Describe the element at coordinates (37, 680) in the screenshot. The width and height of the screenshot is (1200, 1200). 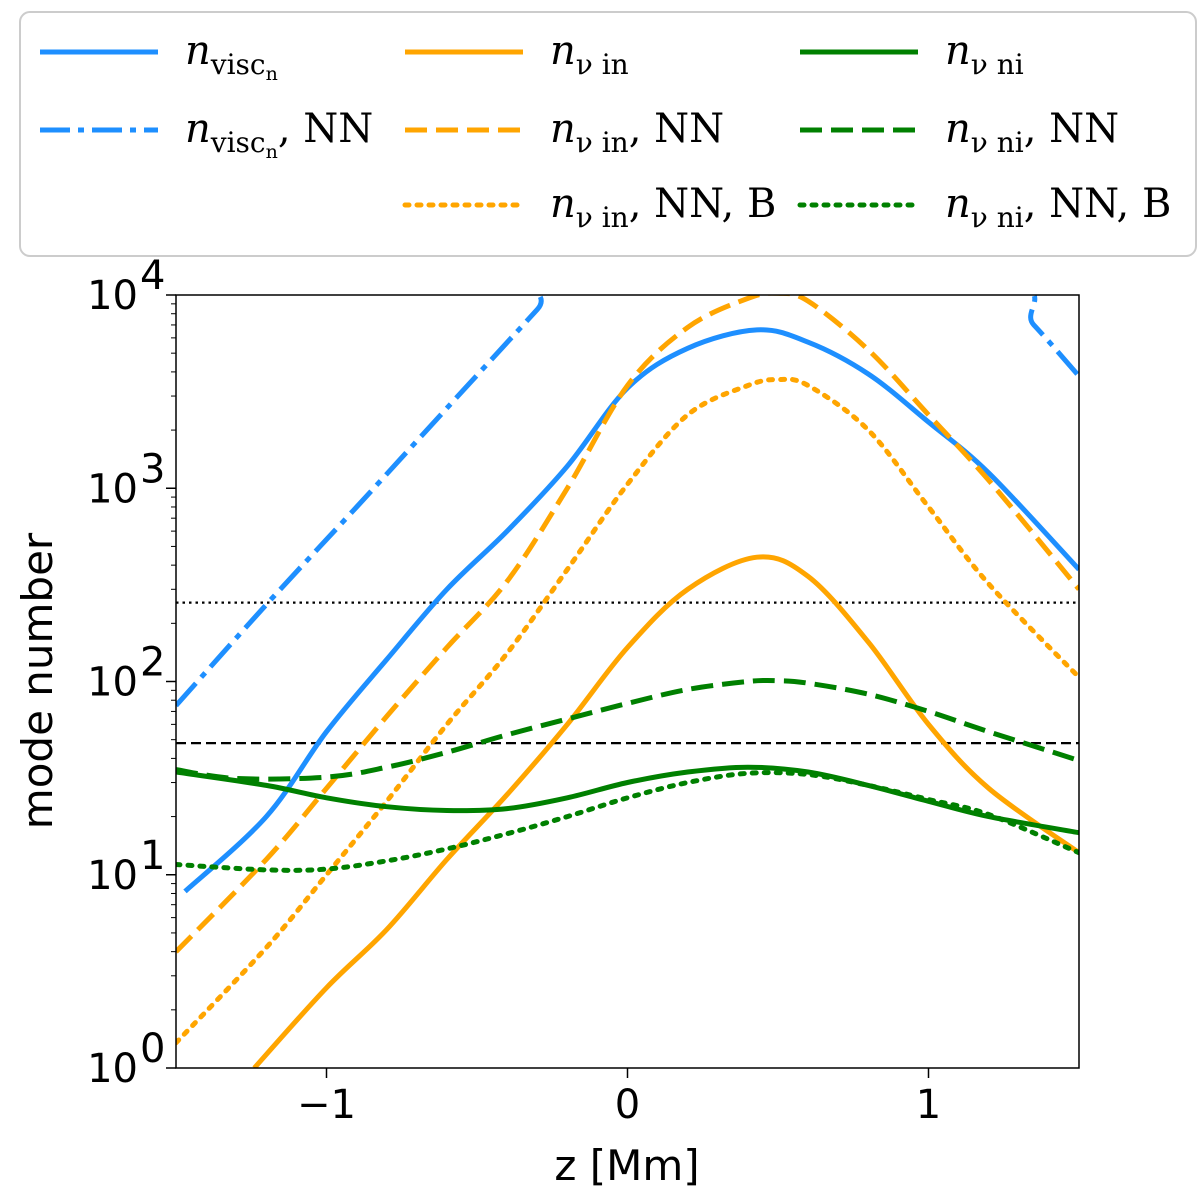
I see `y-axis-label: mode number` at that location.